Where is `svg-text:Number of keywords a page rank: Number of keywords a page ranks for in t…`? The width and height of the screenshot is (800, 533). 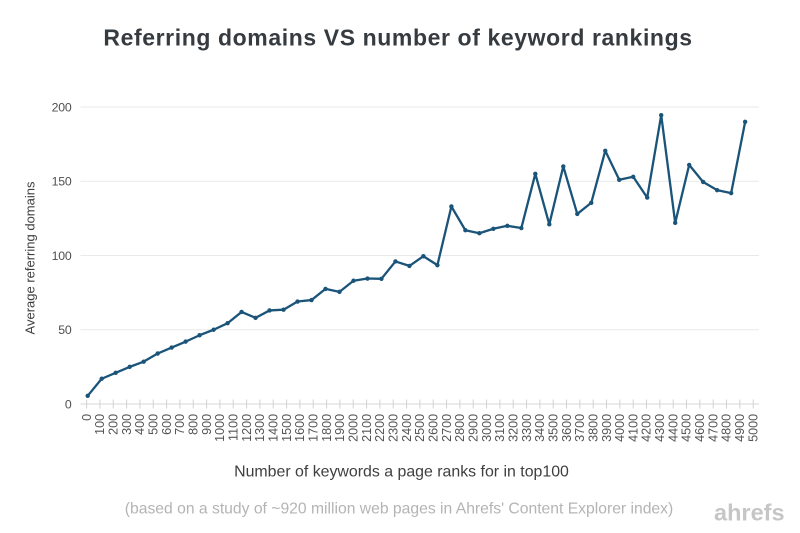 svg-text:Number of keywords a page rank: Number of keywords a page ranks for in t… is located at coordinates (401, 472).